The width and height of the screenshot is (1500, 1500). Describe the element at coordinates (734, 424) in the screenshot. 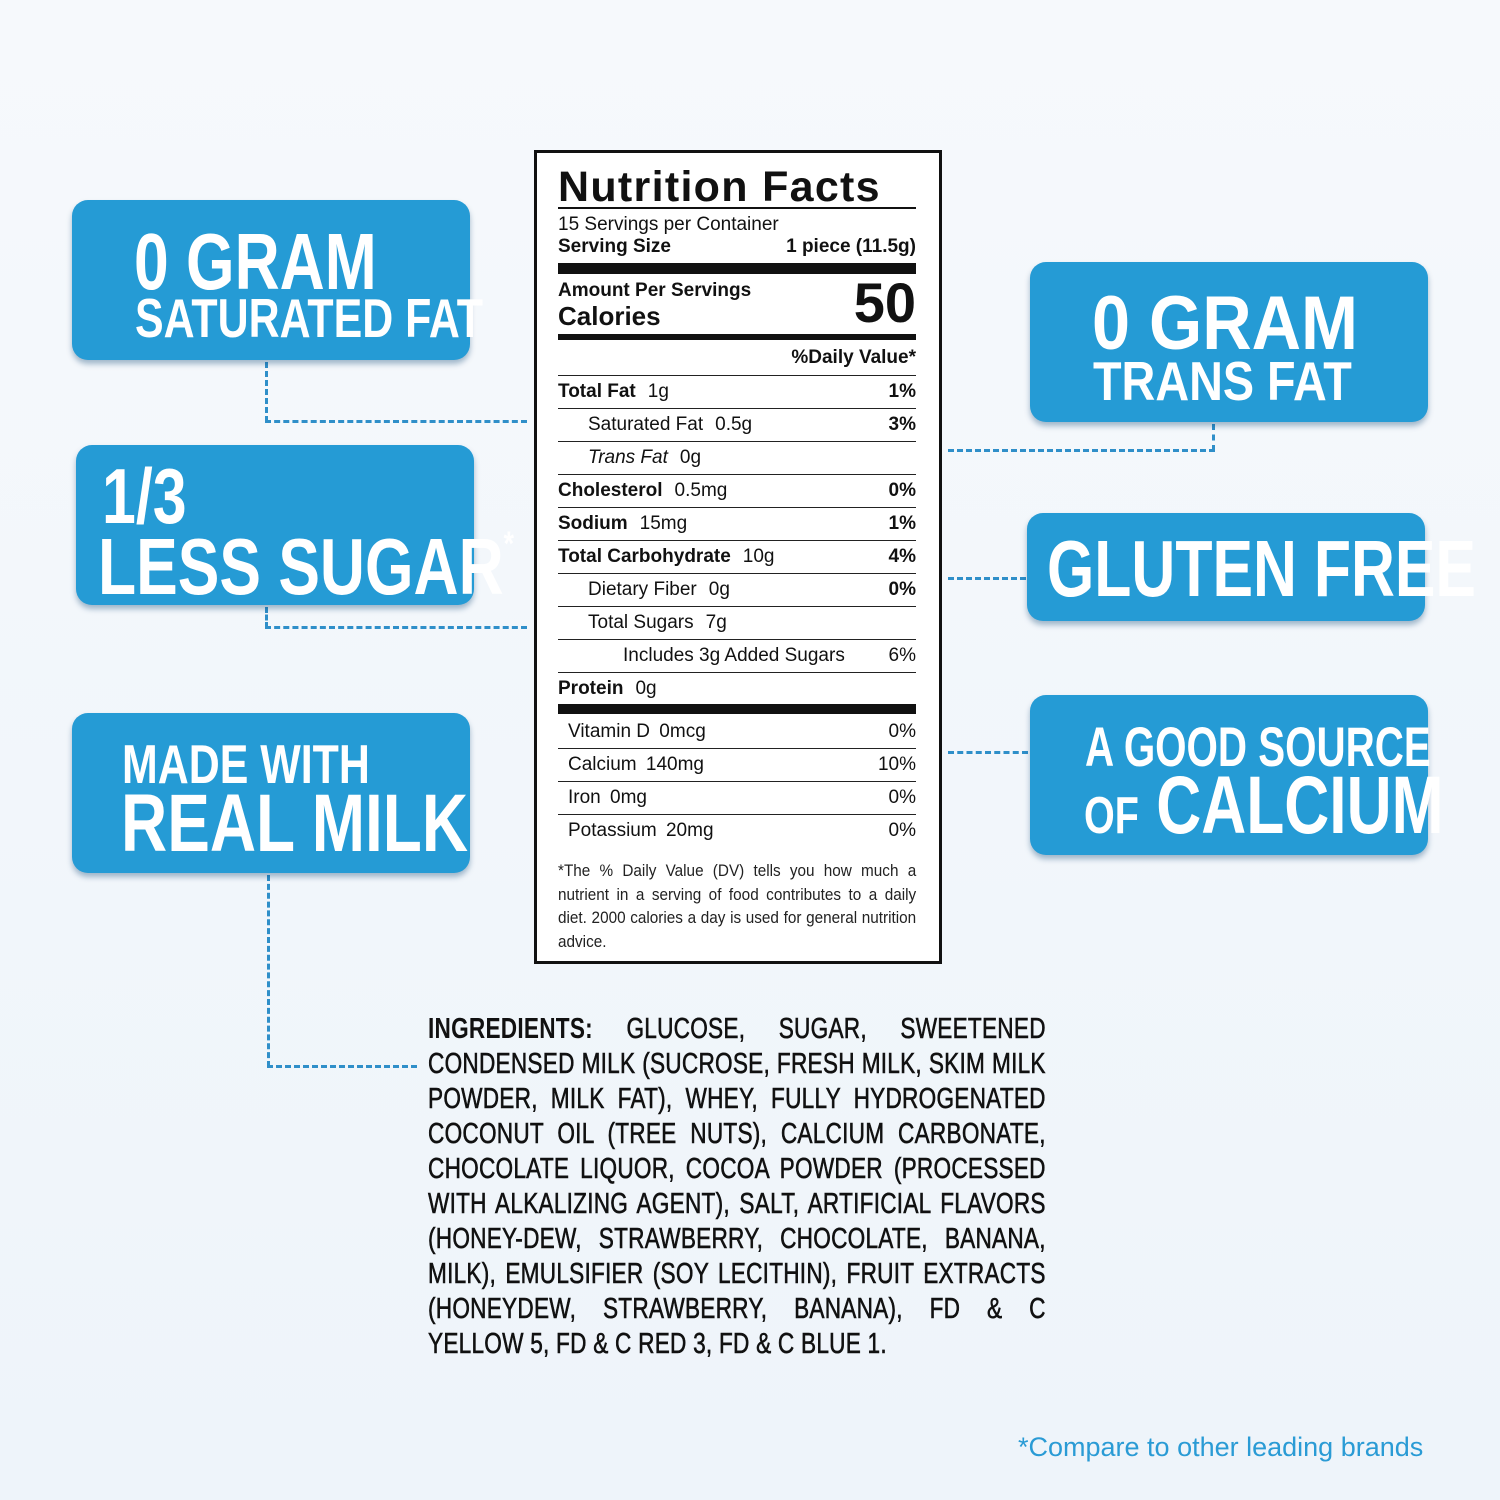

I see `nutrient-amount: 0.5g` at that location.